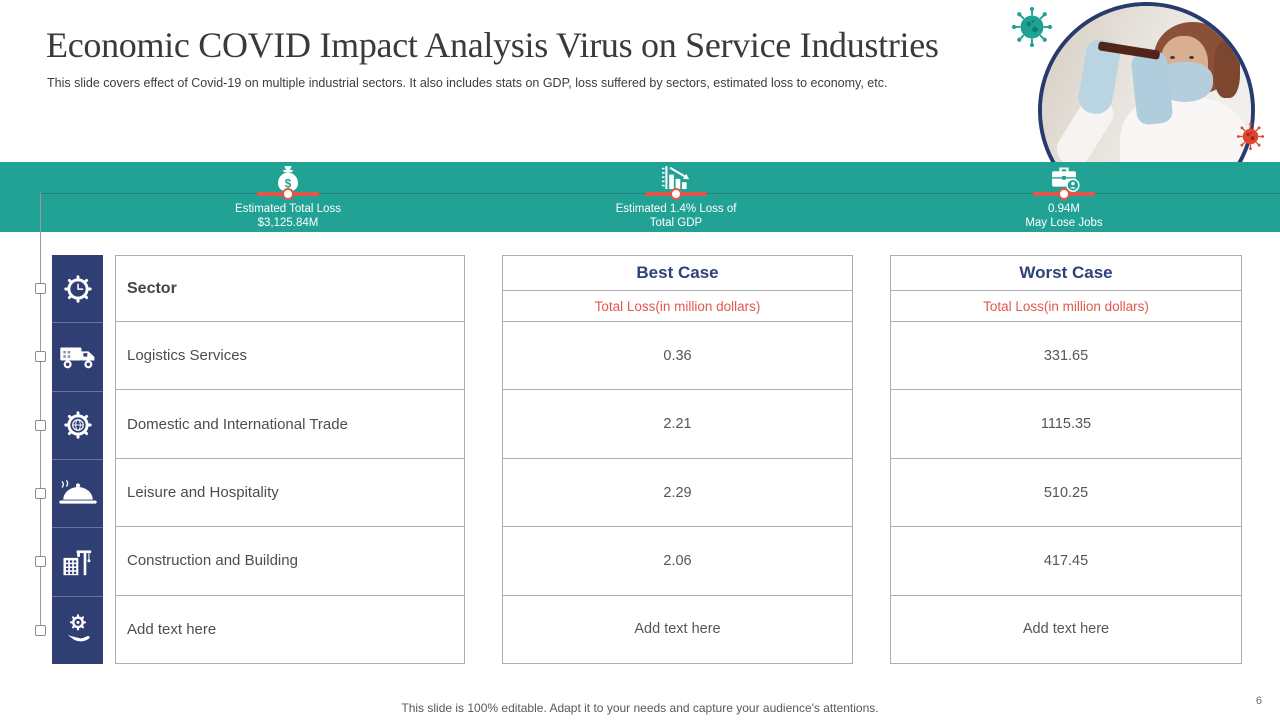  I want to click on clock-gear-icon, so click(77, 289).